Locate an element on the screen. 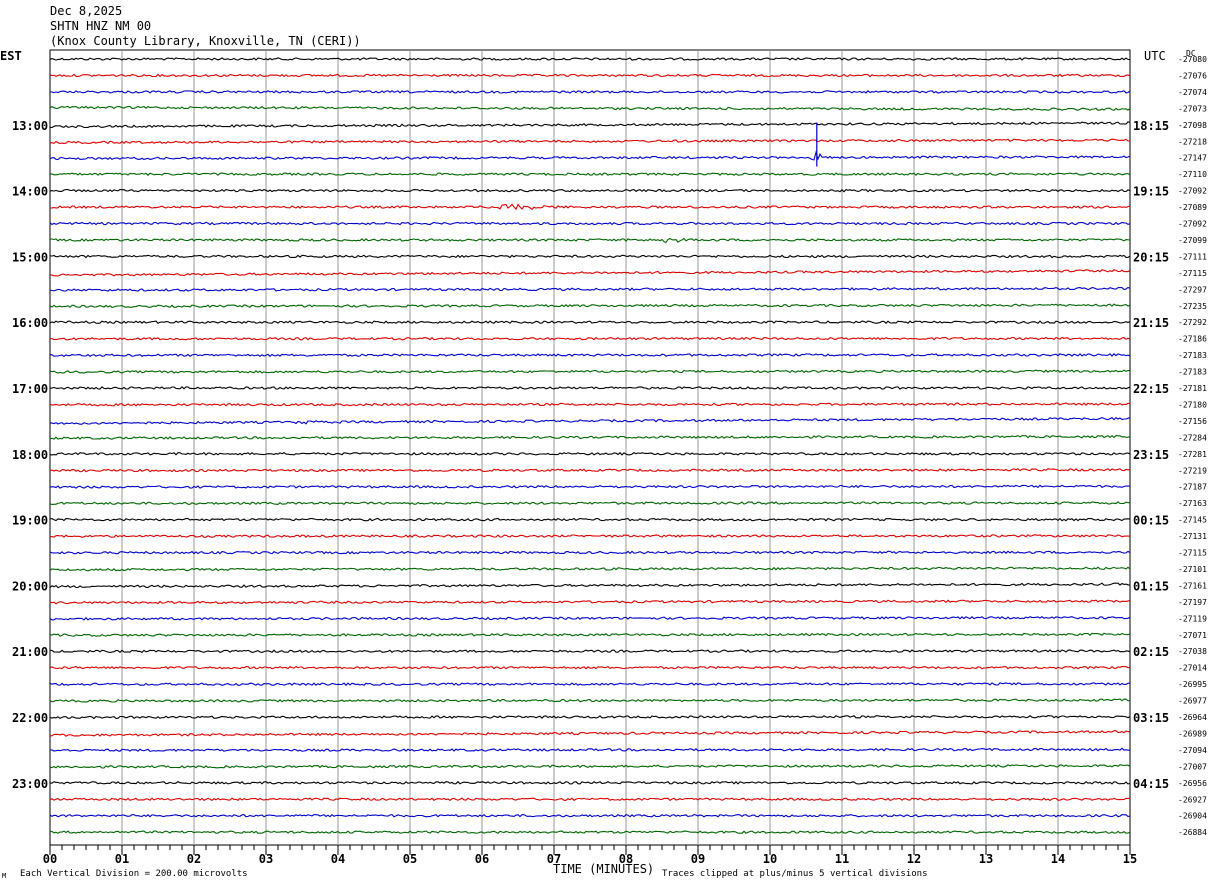 The width and height of the screenshot is (1210, 886). utc-hour-label: 00:15 is located at coordinates (1151, 521).